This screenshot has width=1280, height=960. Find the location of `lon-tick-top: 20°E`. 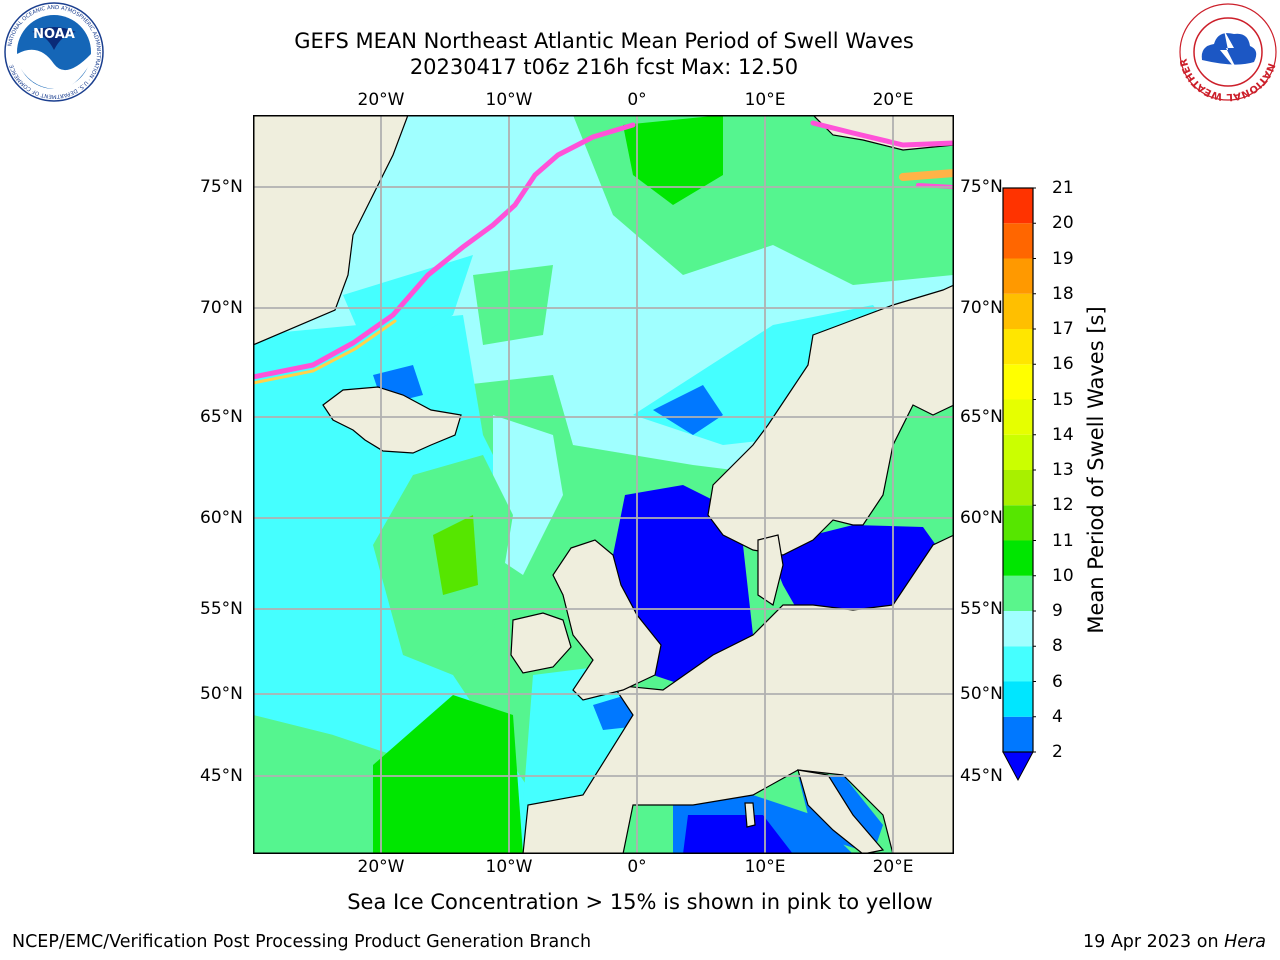

lon-tick-top: 20°E is located at coordinates (893, 100).